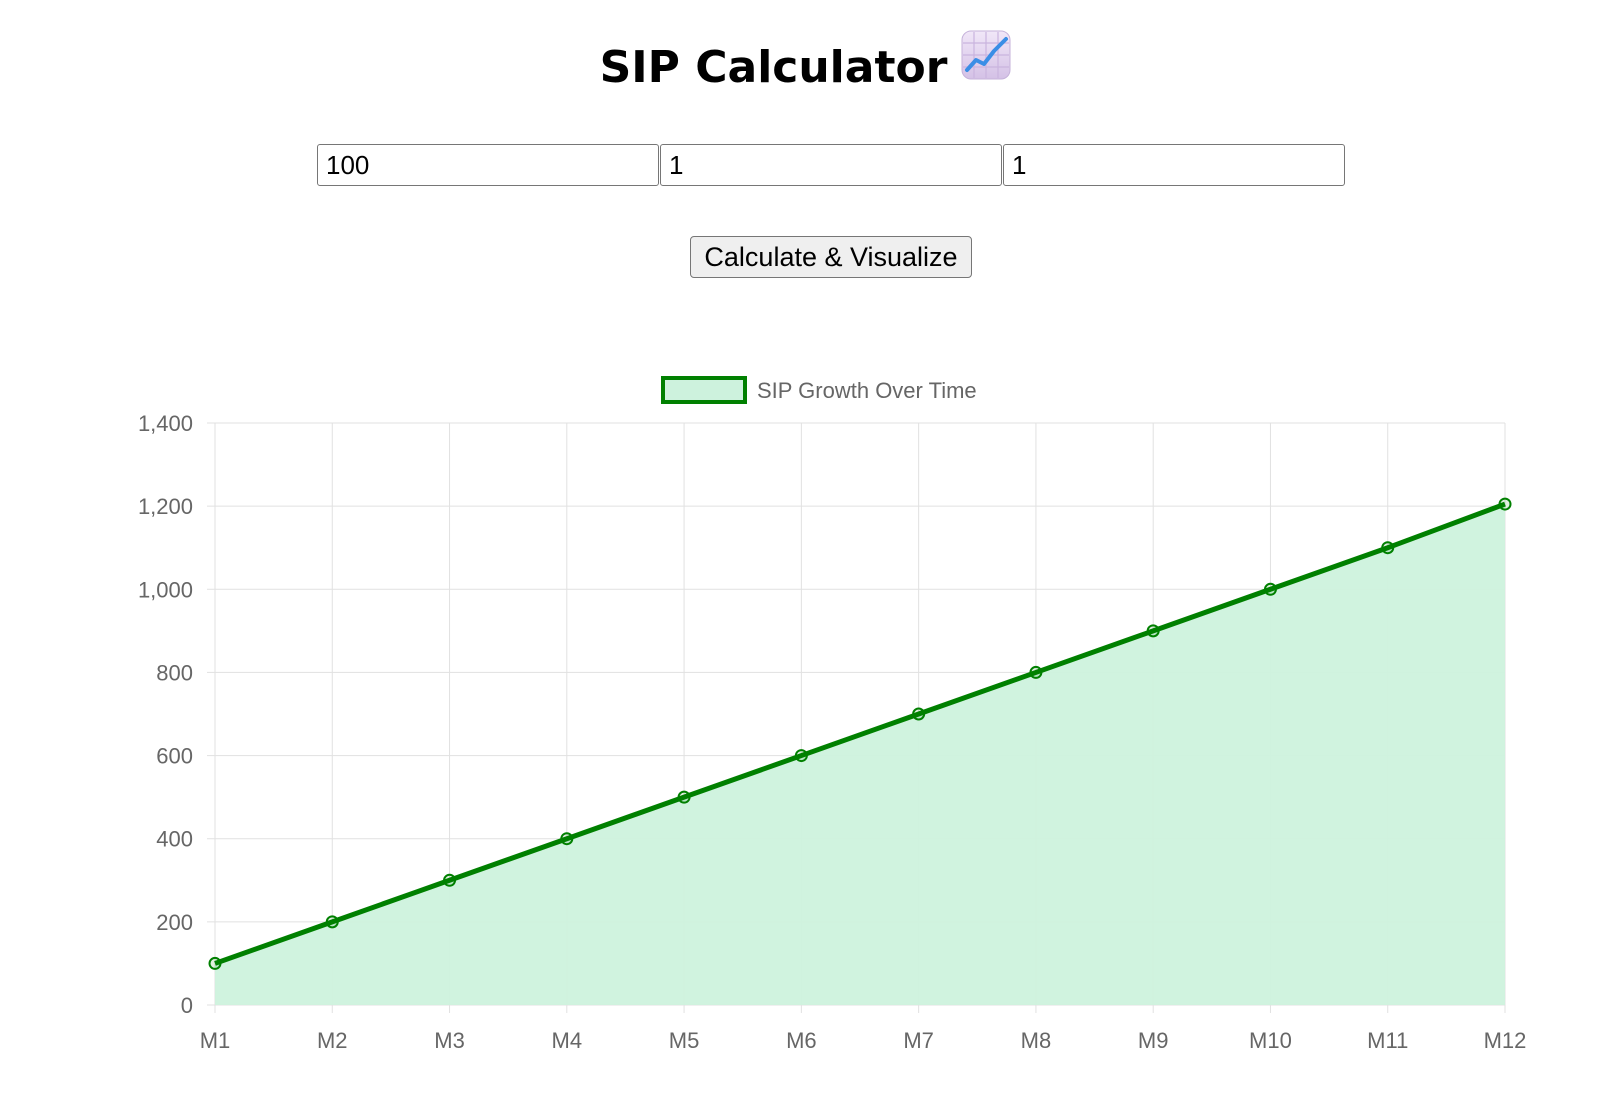 The width and height of the screenshot is (1611, 1102). Describe the element at coordinates (449, 1040) in the screenshot. I see `x-tick-label: M3` at that location.